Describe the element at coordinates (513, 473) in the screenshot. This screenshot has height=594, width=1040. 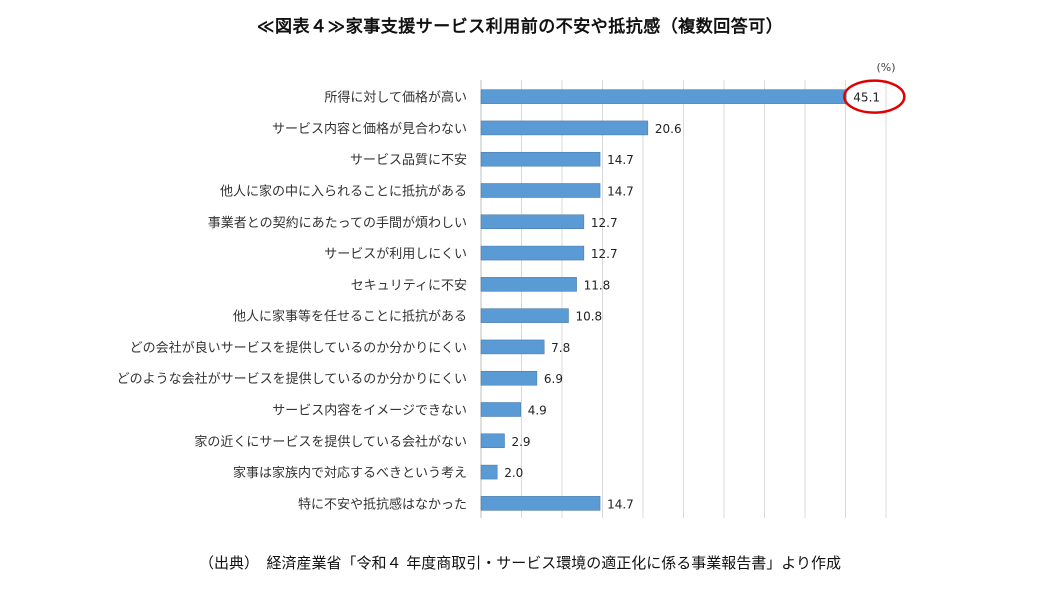
I see `value-label: 2.0` at that location.